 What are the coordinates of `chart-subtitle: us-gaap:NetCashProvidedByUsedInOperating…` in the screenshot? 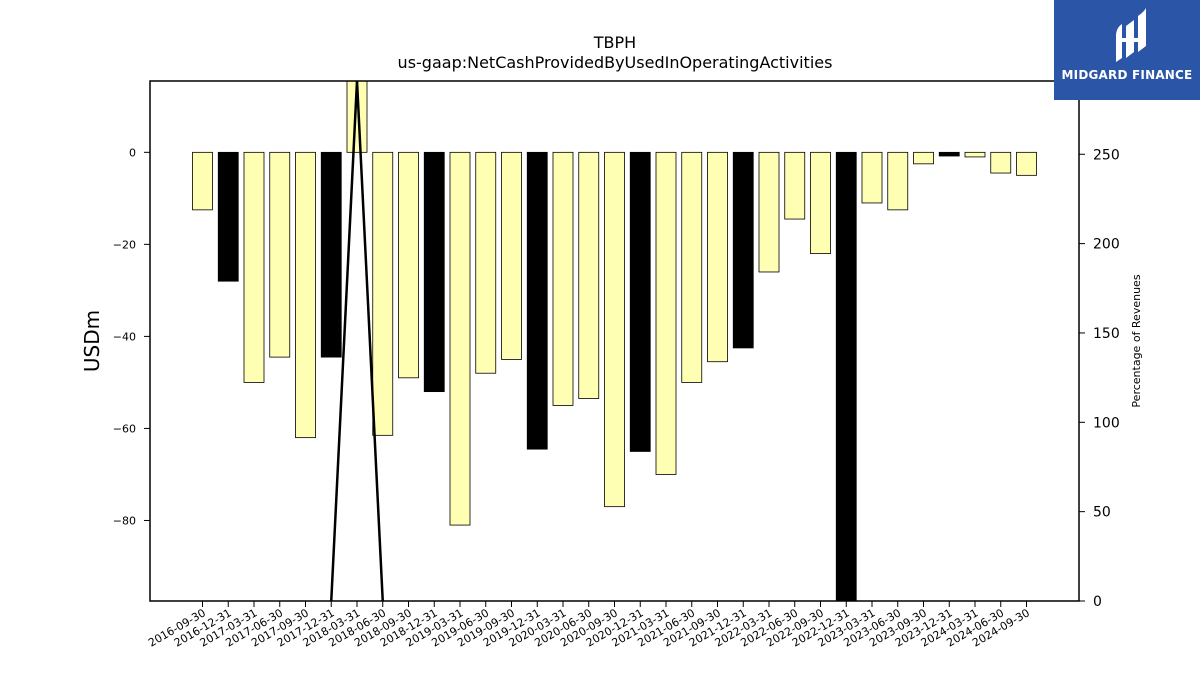 It's located at (615, 62).